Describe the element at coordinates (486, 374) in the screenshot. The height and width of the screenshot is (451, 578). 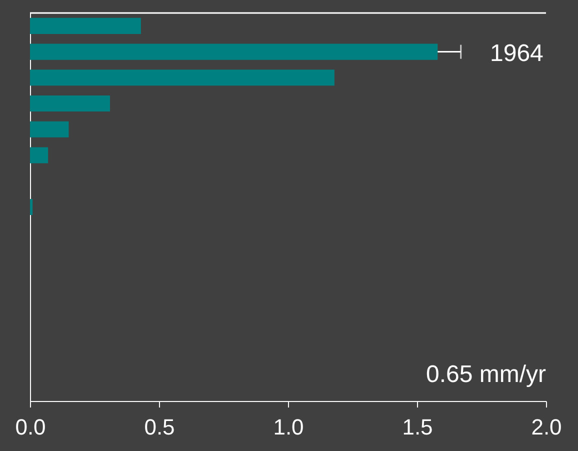
I see `annotation: 0.65 mm/yr` at that location.